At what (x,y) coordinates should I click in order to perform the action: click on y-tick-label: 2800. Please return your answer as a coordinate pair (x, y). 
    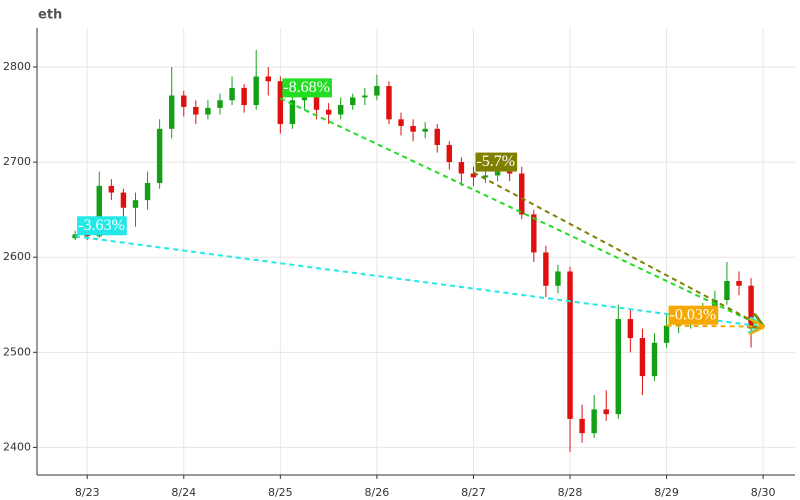
    Looking at the image, I should click on (17, 66).